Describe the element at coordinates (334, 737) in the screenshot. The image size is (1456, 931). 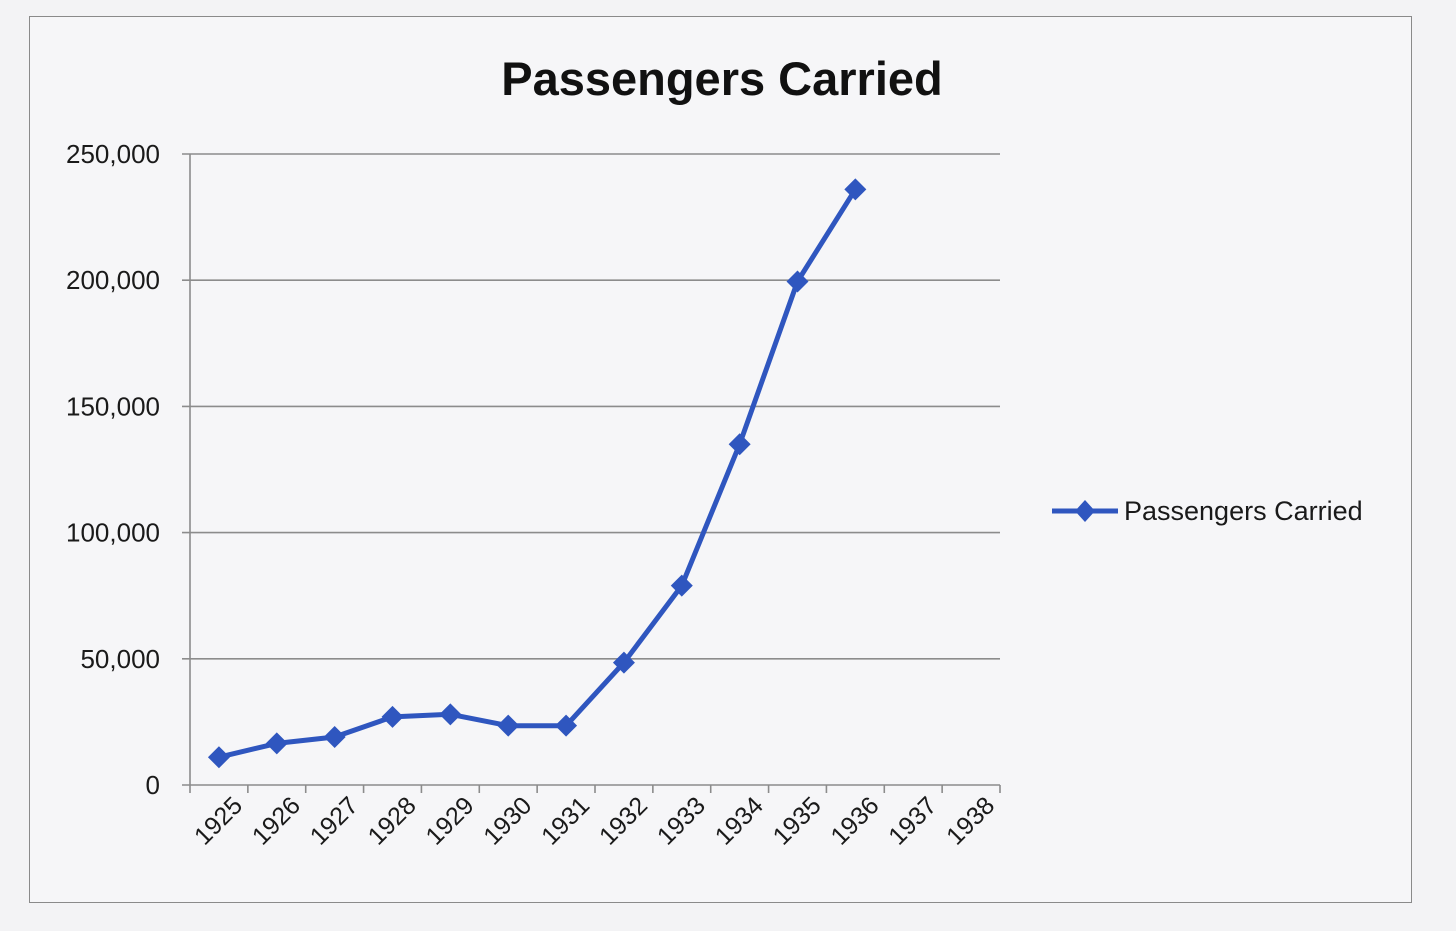
I see `data-point-1927` at that location.